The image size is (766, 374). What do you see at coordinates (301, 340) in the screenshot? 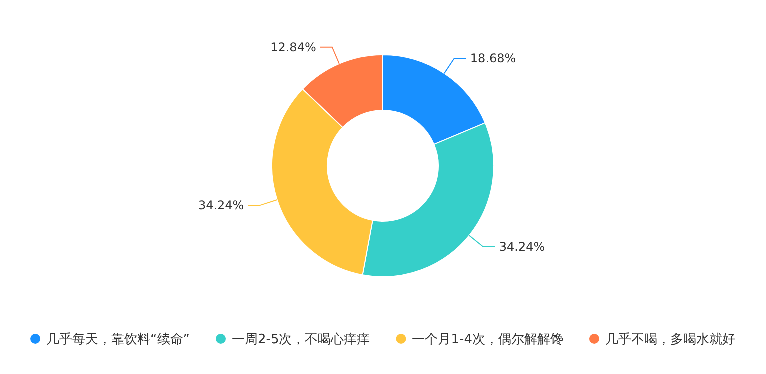
I see `legend-label: 一周2-5次，不喝心痒痒` at bounding box center [301, 340].